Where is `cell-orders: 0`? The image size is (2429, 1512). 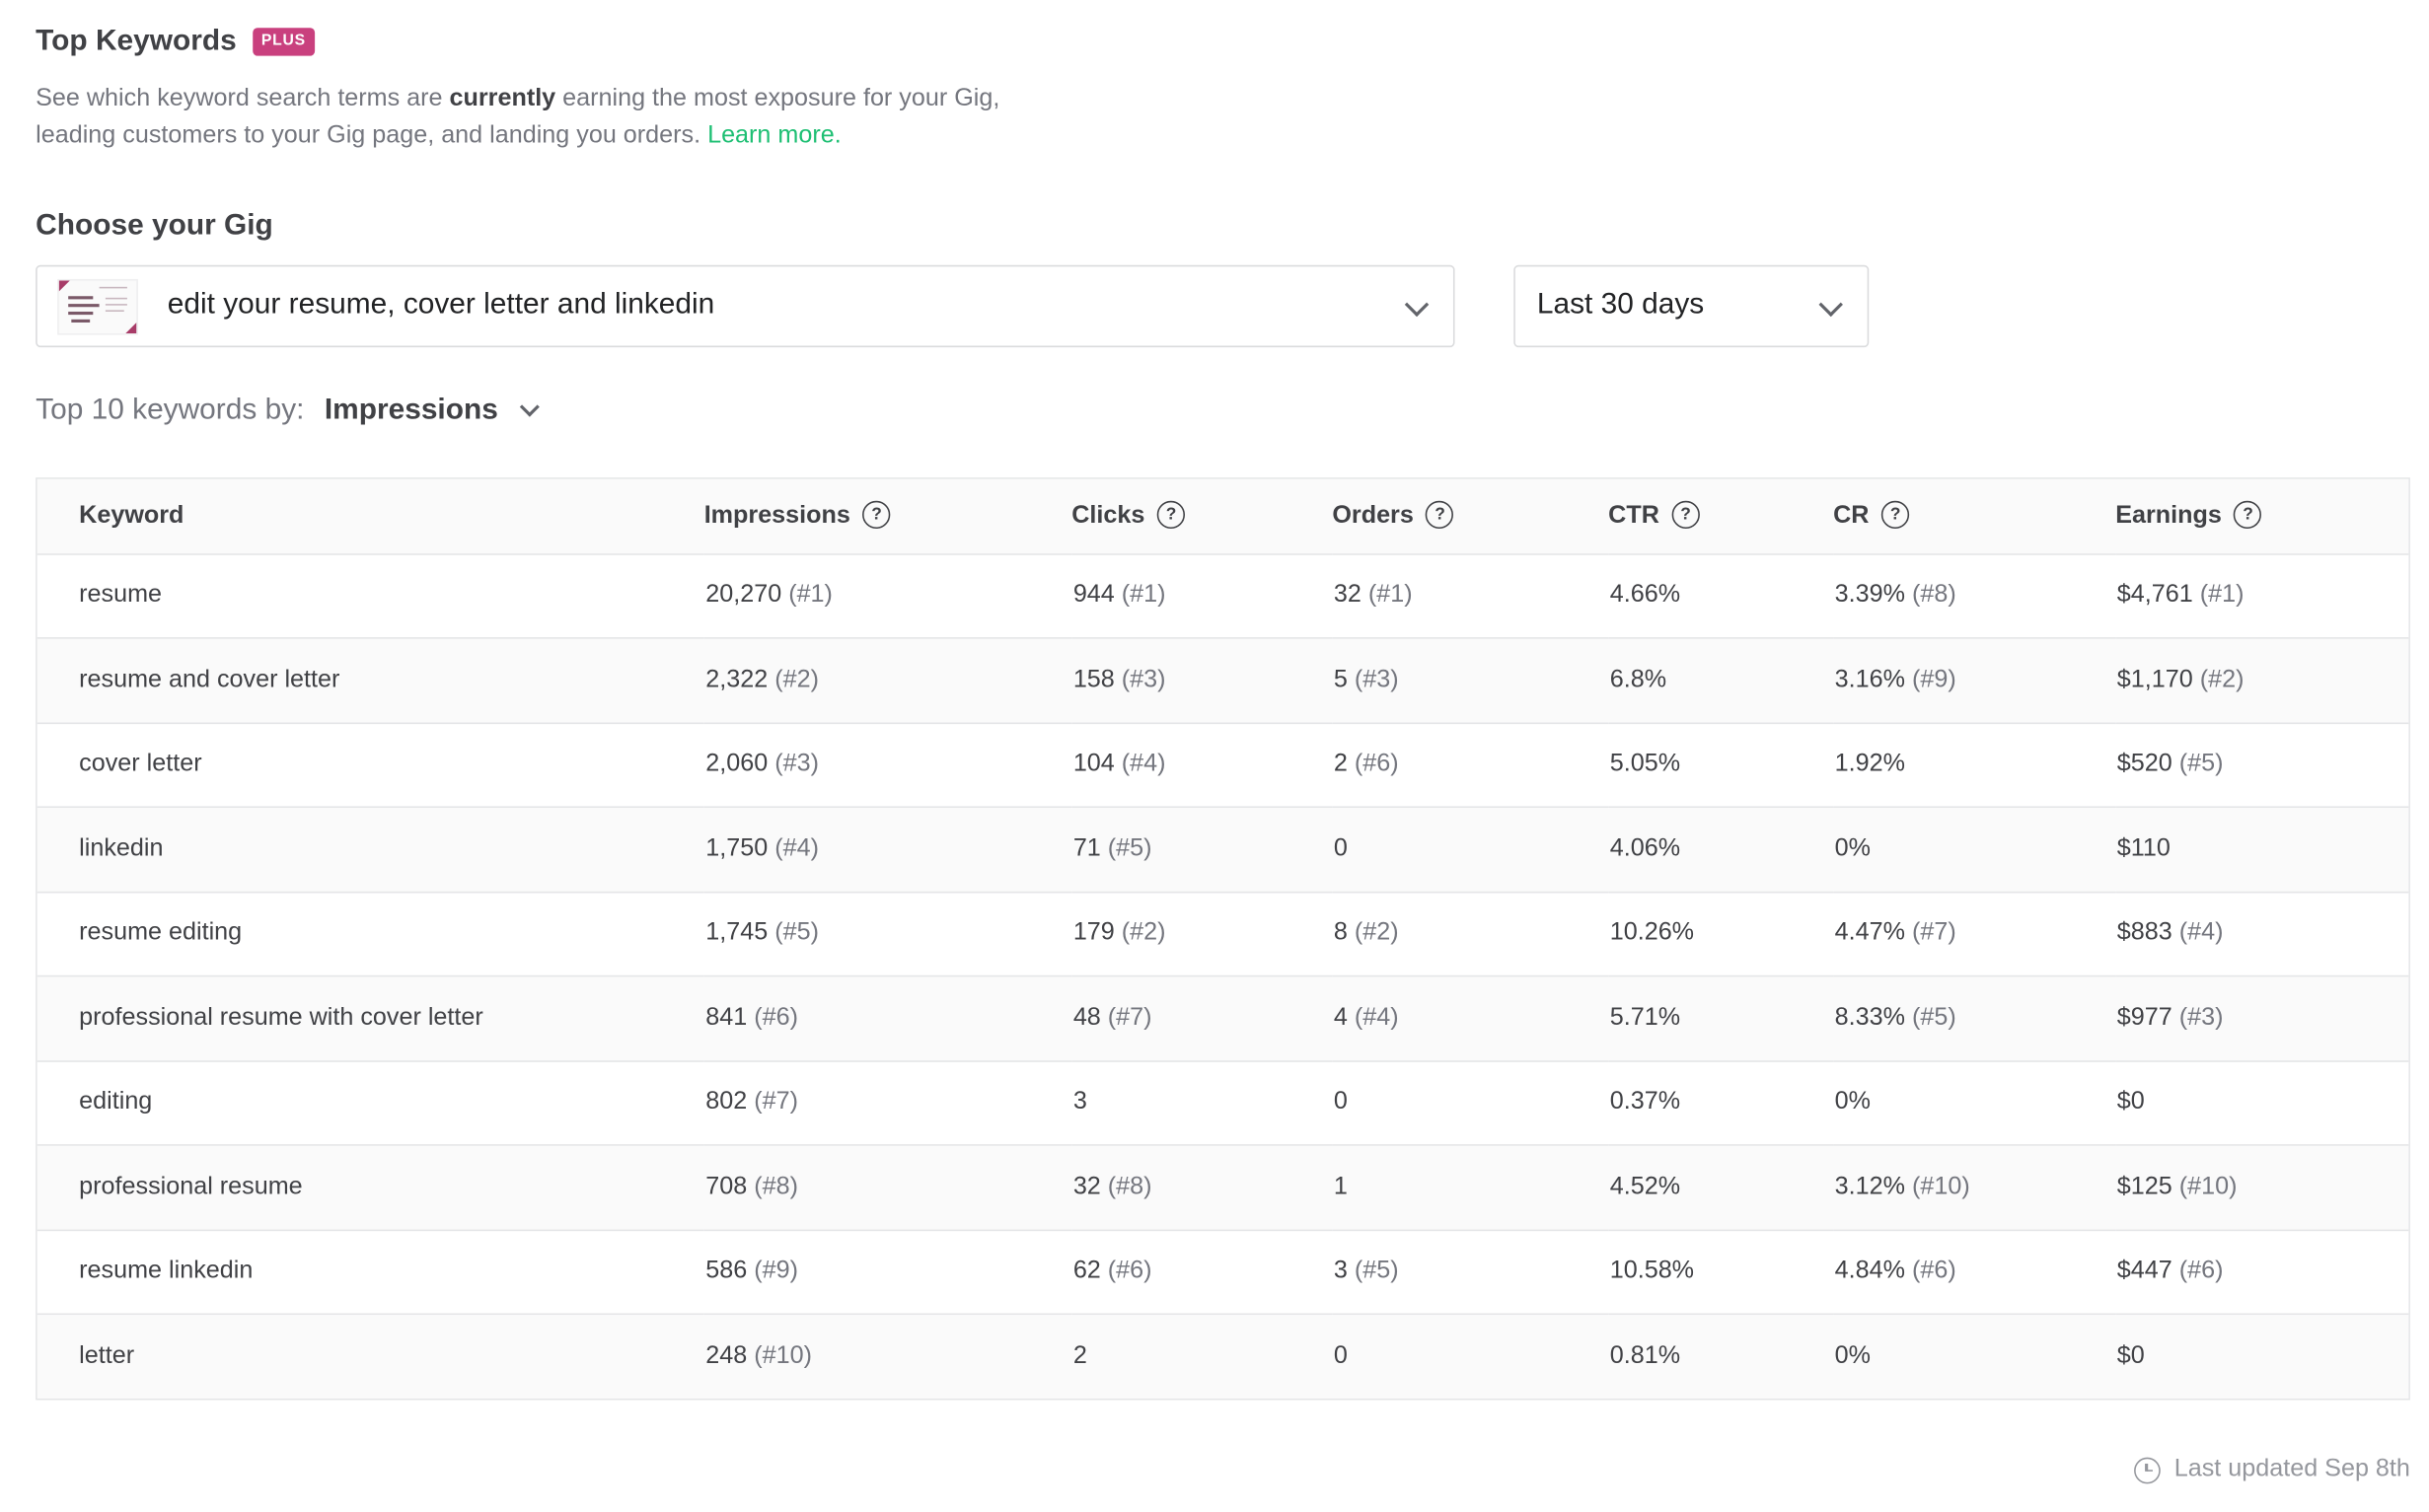 cell-orders: 0 is located at coordinates (1470, 850).